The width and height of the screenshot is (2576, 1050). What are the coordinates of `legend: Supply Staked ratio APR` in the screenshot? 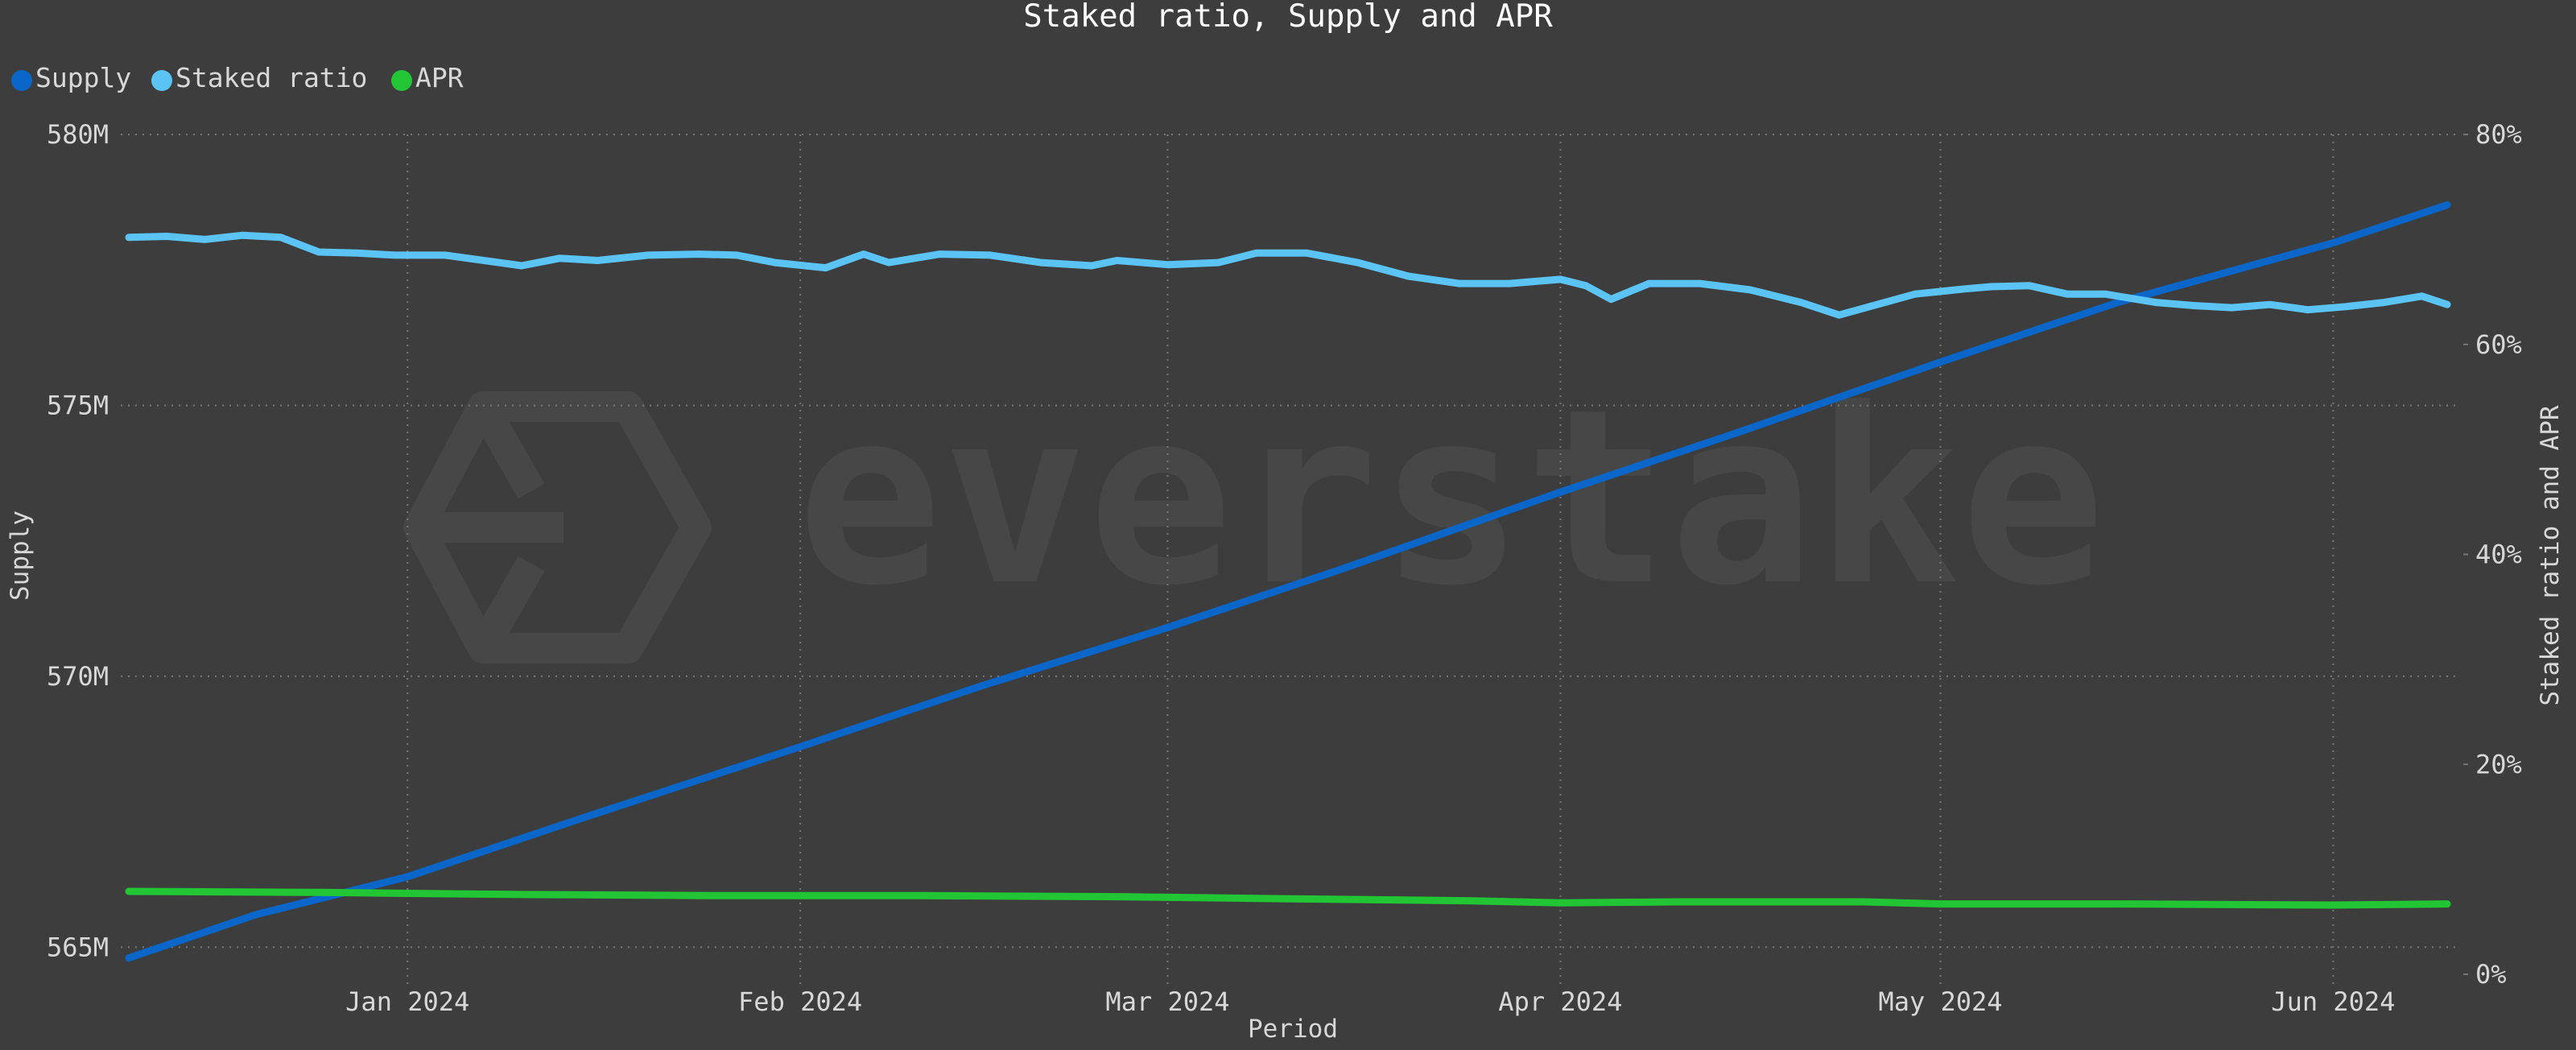 It's located at (237, 77).